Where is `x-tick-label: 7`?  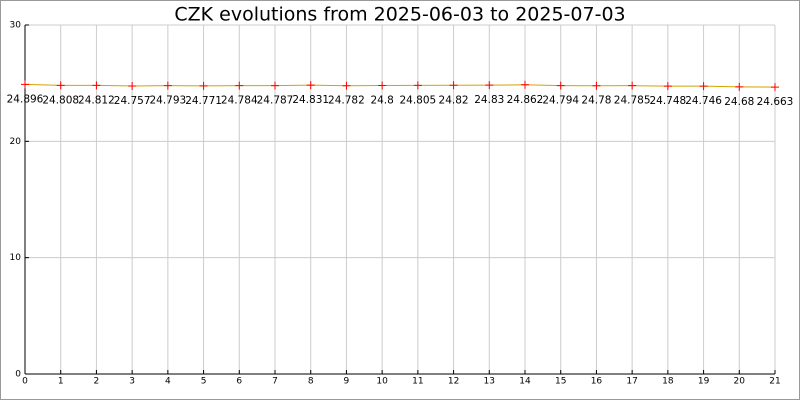 x-tick-label: 7 is located at coordinates (275, 382).